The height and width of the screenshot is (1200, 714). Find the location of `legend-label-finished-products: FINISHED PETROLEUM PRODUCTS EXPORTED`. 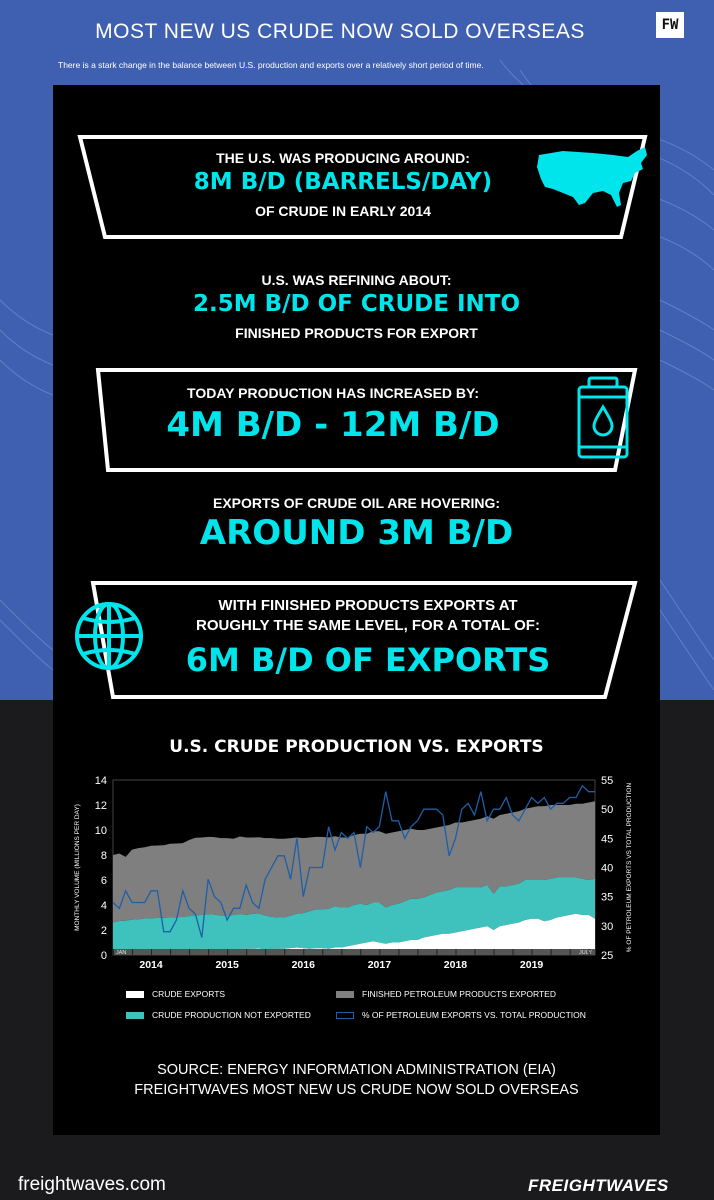

legend-label-finished-products: FINISHED PETROLEUM PRODUCTS EXPORTED is located at coordinates (459, 994).